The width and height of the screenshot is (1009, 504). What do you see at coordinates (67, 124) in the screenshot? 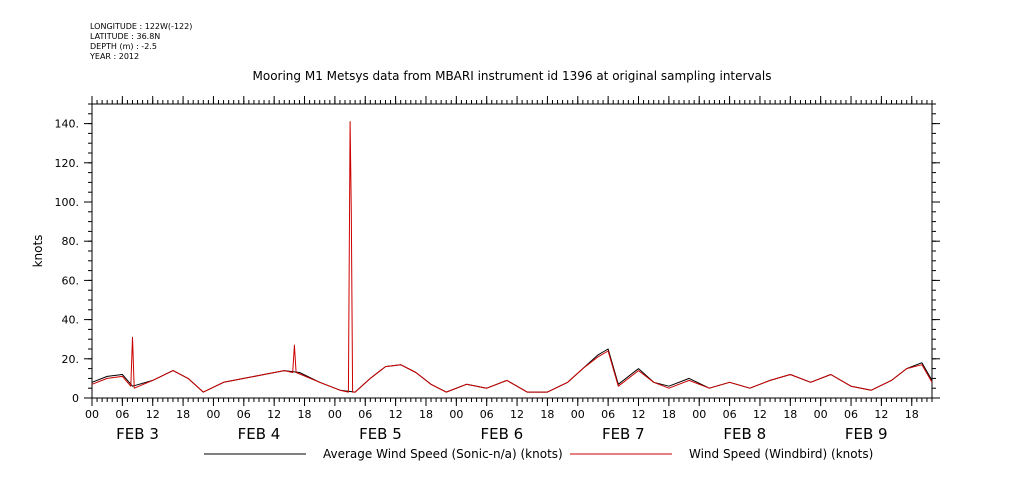
I see `y-tick-label: 140.` at bounding box center [67, 124].